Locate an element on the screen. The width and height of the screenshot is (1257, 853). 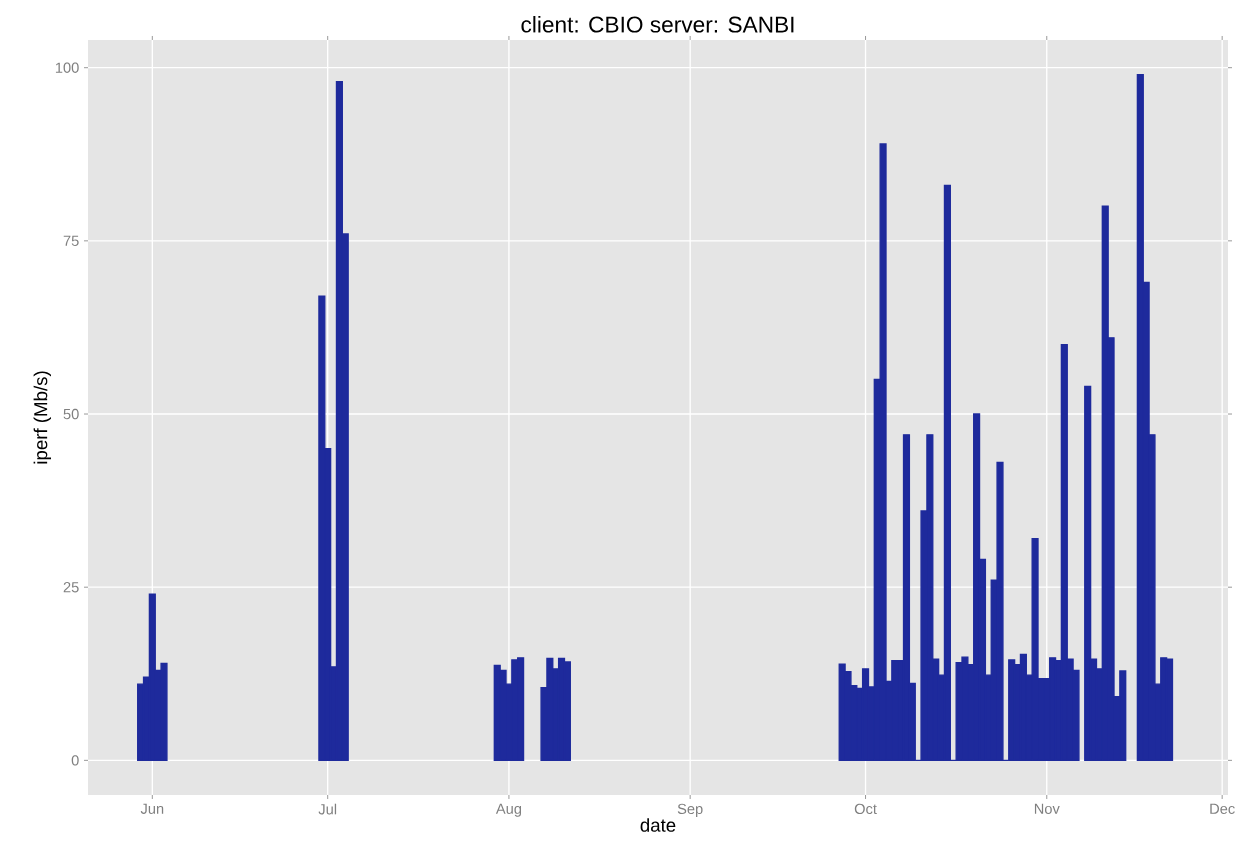
x-tick-label: Oct is located at coordinates (865, 809).